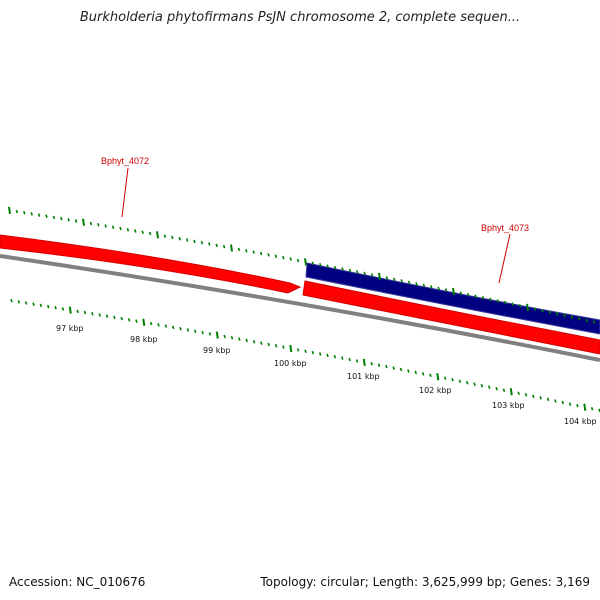  What do you see at coordinates (125, 161) in the screenshot?
I see `gene-label-bphyt-4072: Bphyt_4072` at bounding box center [125, 161].